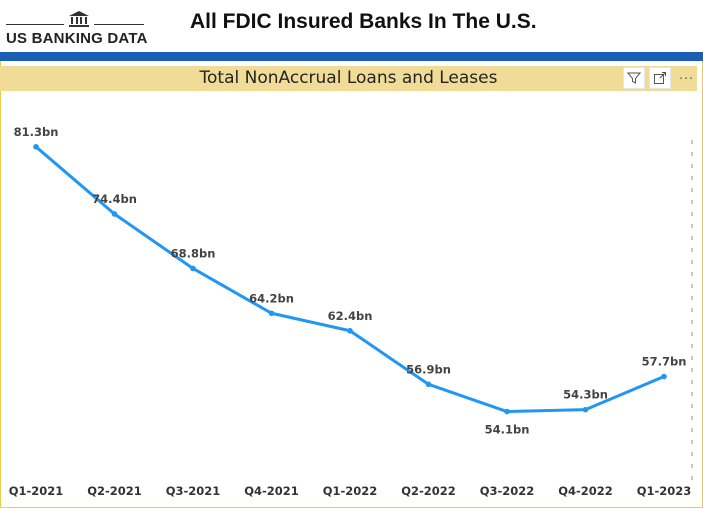  What do you see at coordinates (585, 491) in the screenshot?
I see `x-tick-label: Q4-2022` at bounding box center [585, 491].